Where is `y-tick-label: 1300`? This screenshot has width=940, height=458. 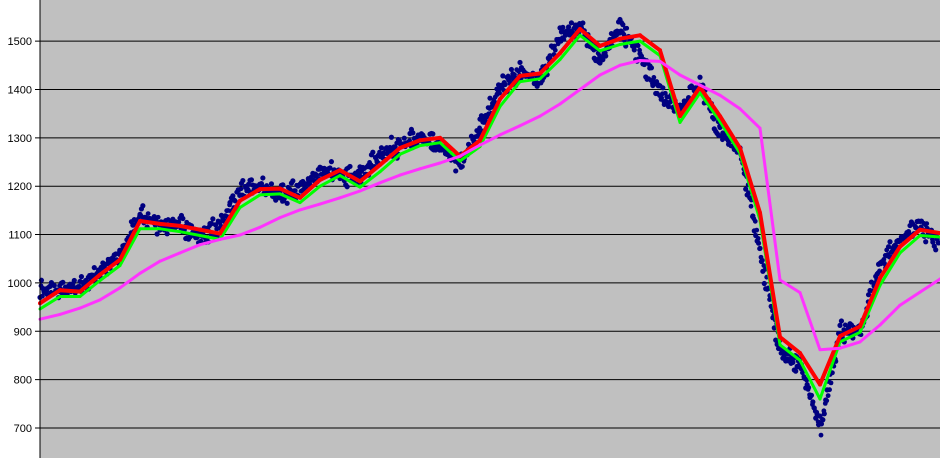
y-tick-label: 1300 is located at coordinates (20, 139).